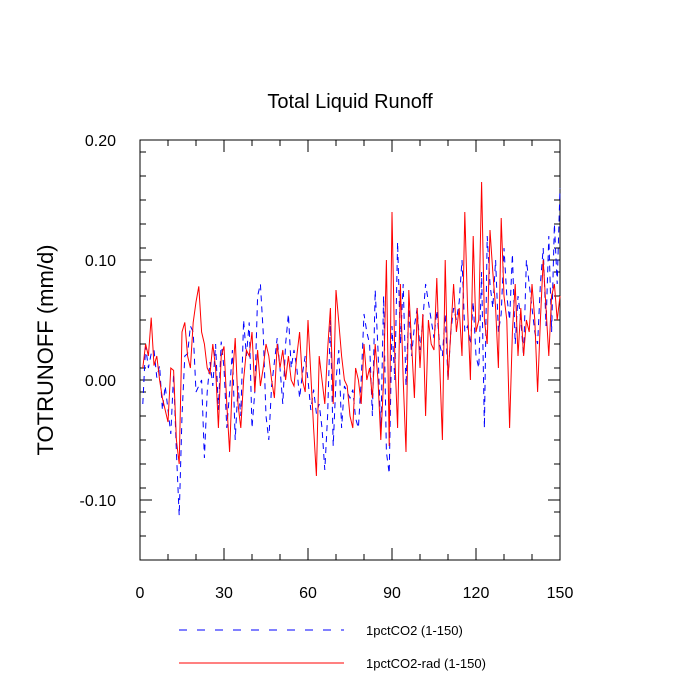 This screenshot has width=700, height=700. Describe the element at coordinates (98, 501) in the screenshot. I see `y-tick-label: -0.10` at that location.